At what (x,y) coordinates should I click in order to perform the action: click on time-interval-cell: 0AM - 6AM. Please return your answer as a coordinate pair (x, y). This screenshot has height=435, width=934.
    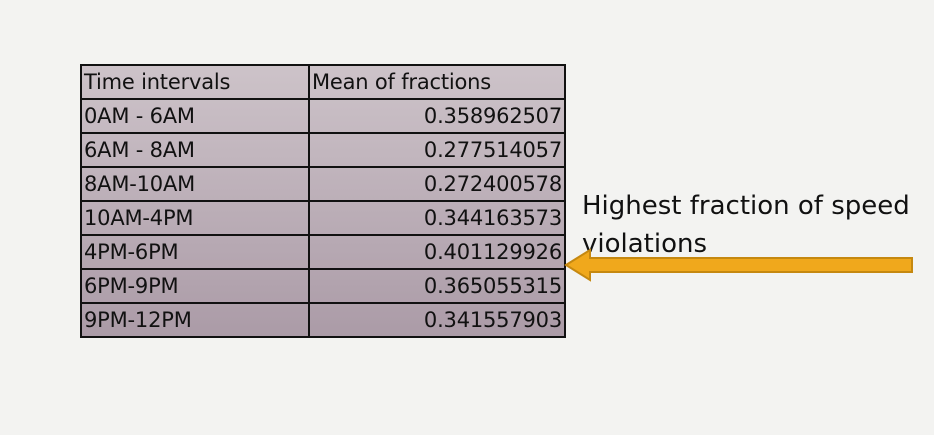
    Looking at the image, I should click on (195, 116).